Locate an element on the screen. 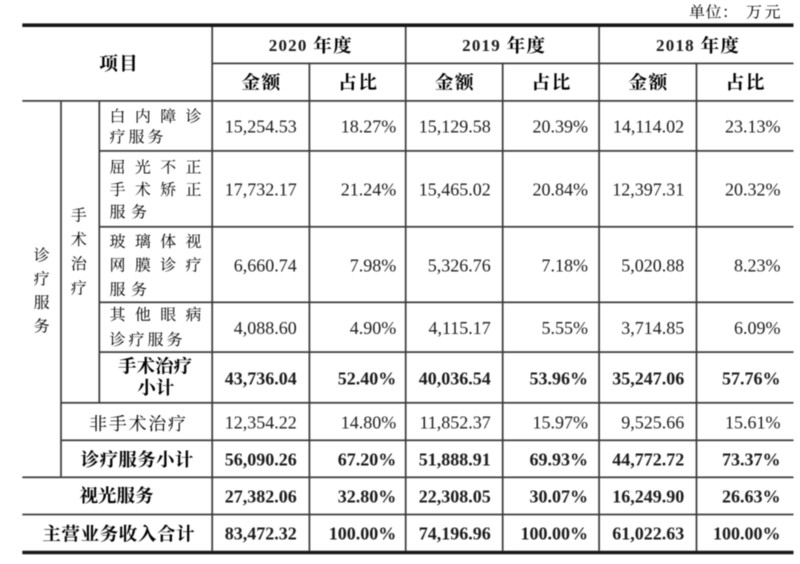  svg-text: 15,129.58 is located at coordinates (455, 127).